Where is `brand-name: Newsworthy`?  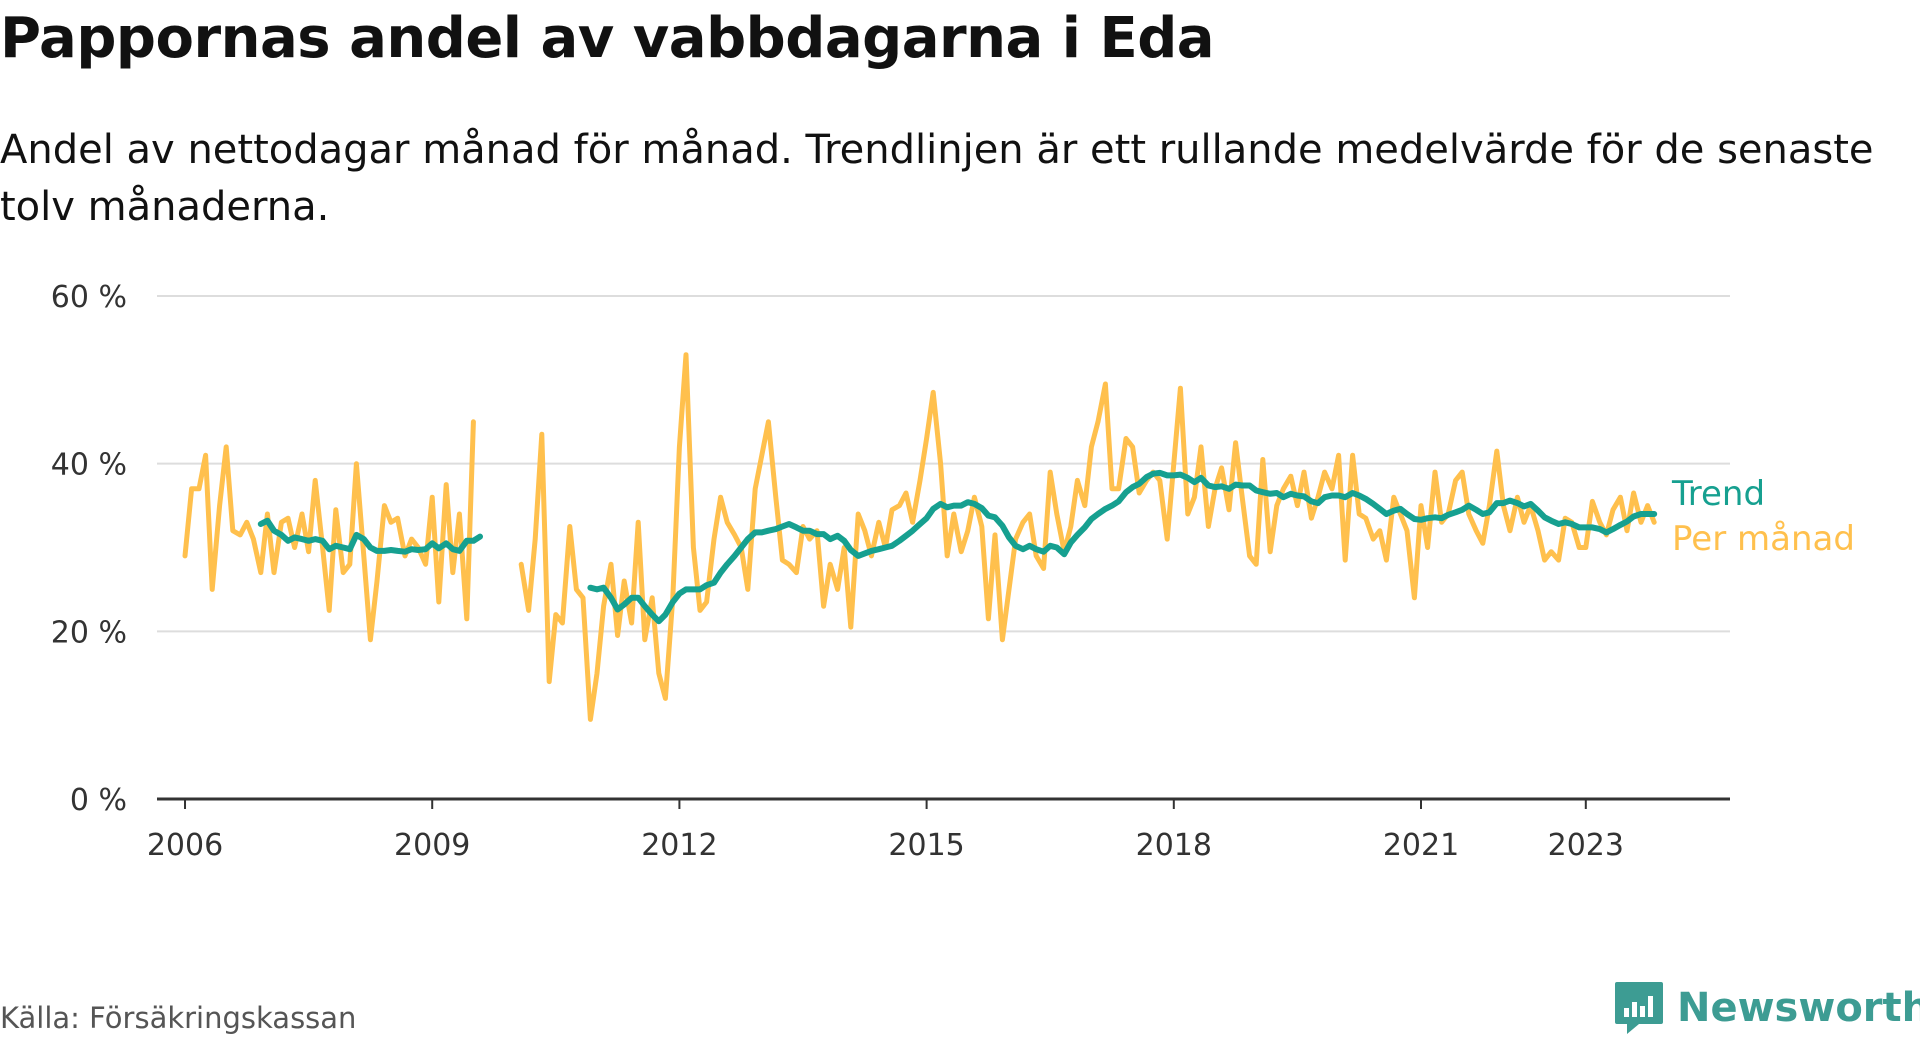
brand-name: Newsworthy is located at coordinates (1798, 1008).